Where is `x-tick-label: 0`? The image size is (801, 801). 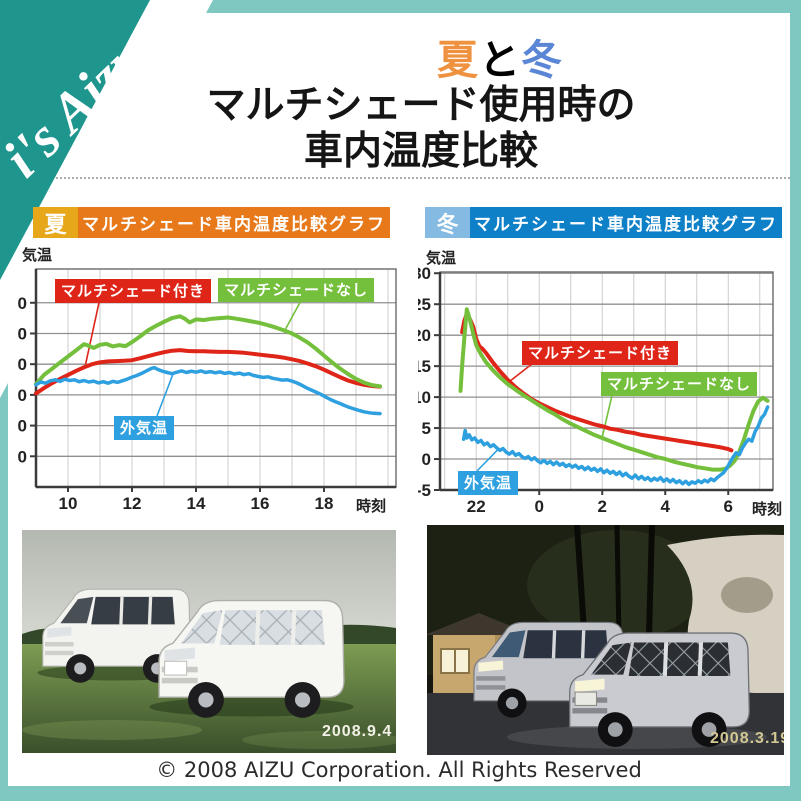 x-tick-label: 0 is located at coordinates (539, 506).